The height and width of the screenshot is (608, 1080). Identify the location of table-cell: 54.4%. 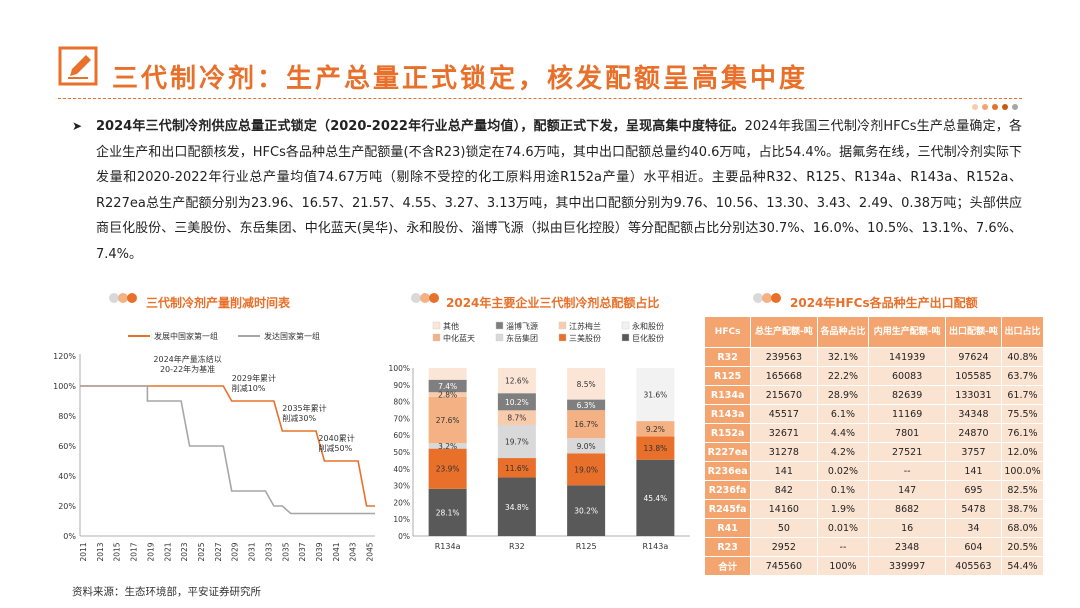
(1022, 566).